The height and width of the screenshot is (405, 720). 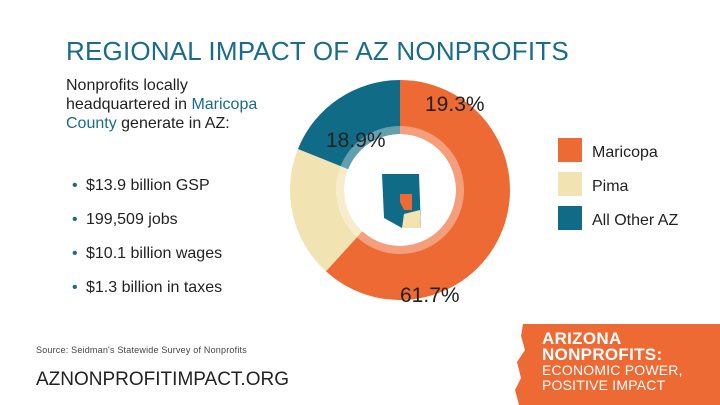 What do you see at coordinates (625, 152) in the screenshot?
I see `legend-label-maricopa: Maricopa` at bounding box center [625, 152].